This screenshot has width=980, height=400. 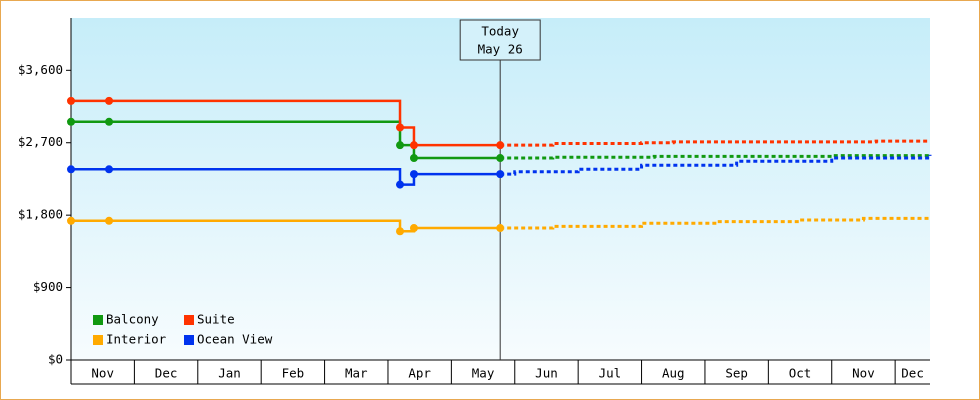 What do you see at coordinates (136, 339) in the screenshot?
I see `legend-label: Interior` at bounding box center [136, 339].